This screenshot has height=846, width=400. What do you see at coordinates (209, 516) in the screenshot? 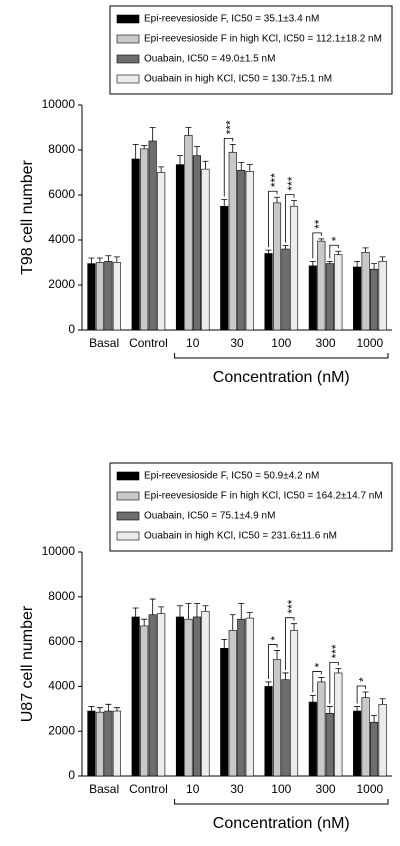
I see `legend-label: Ouabain, IC50 = 75.1±4.9 nM` at bounding box center [209, 516].